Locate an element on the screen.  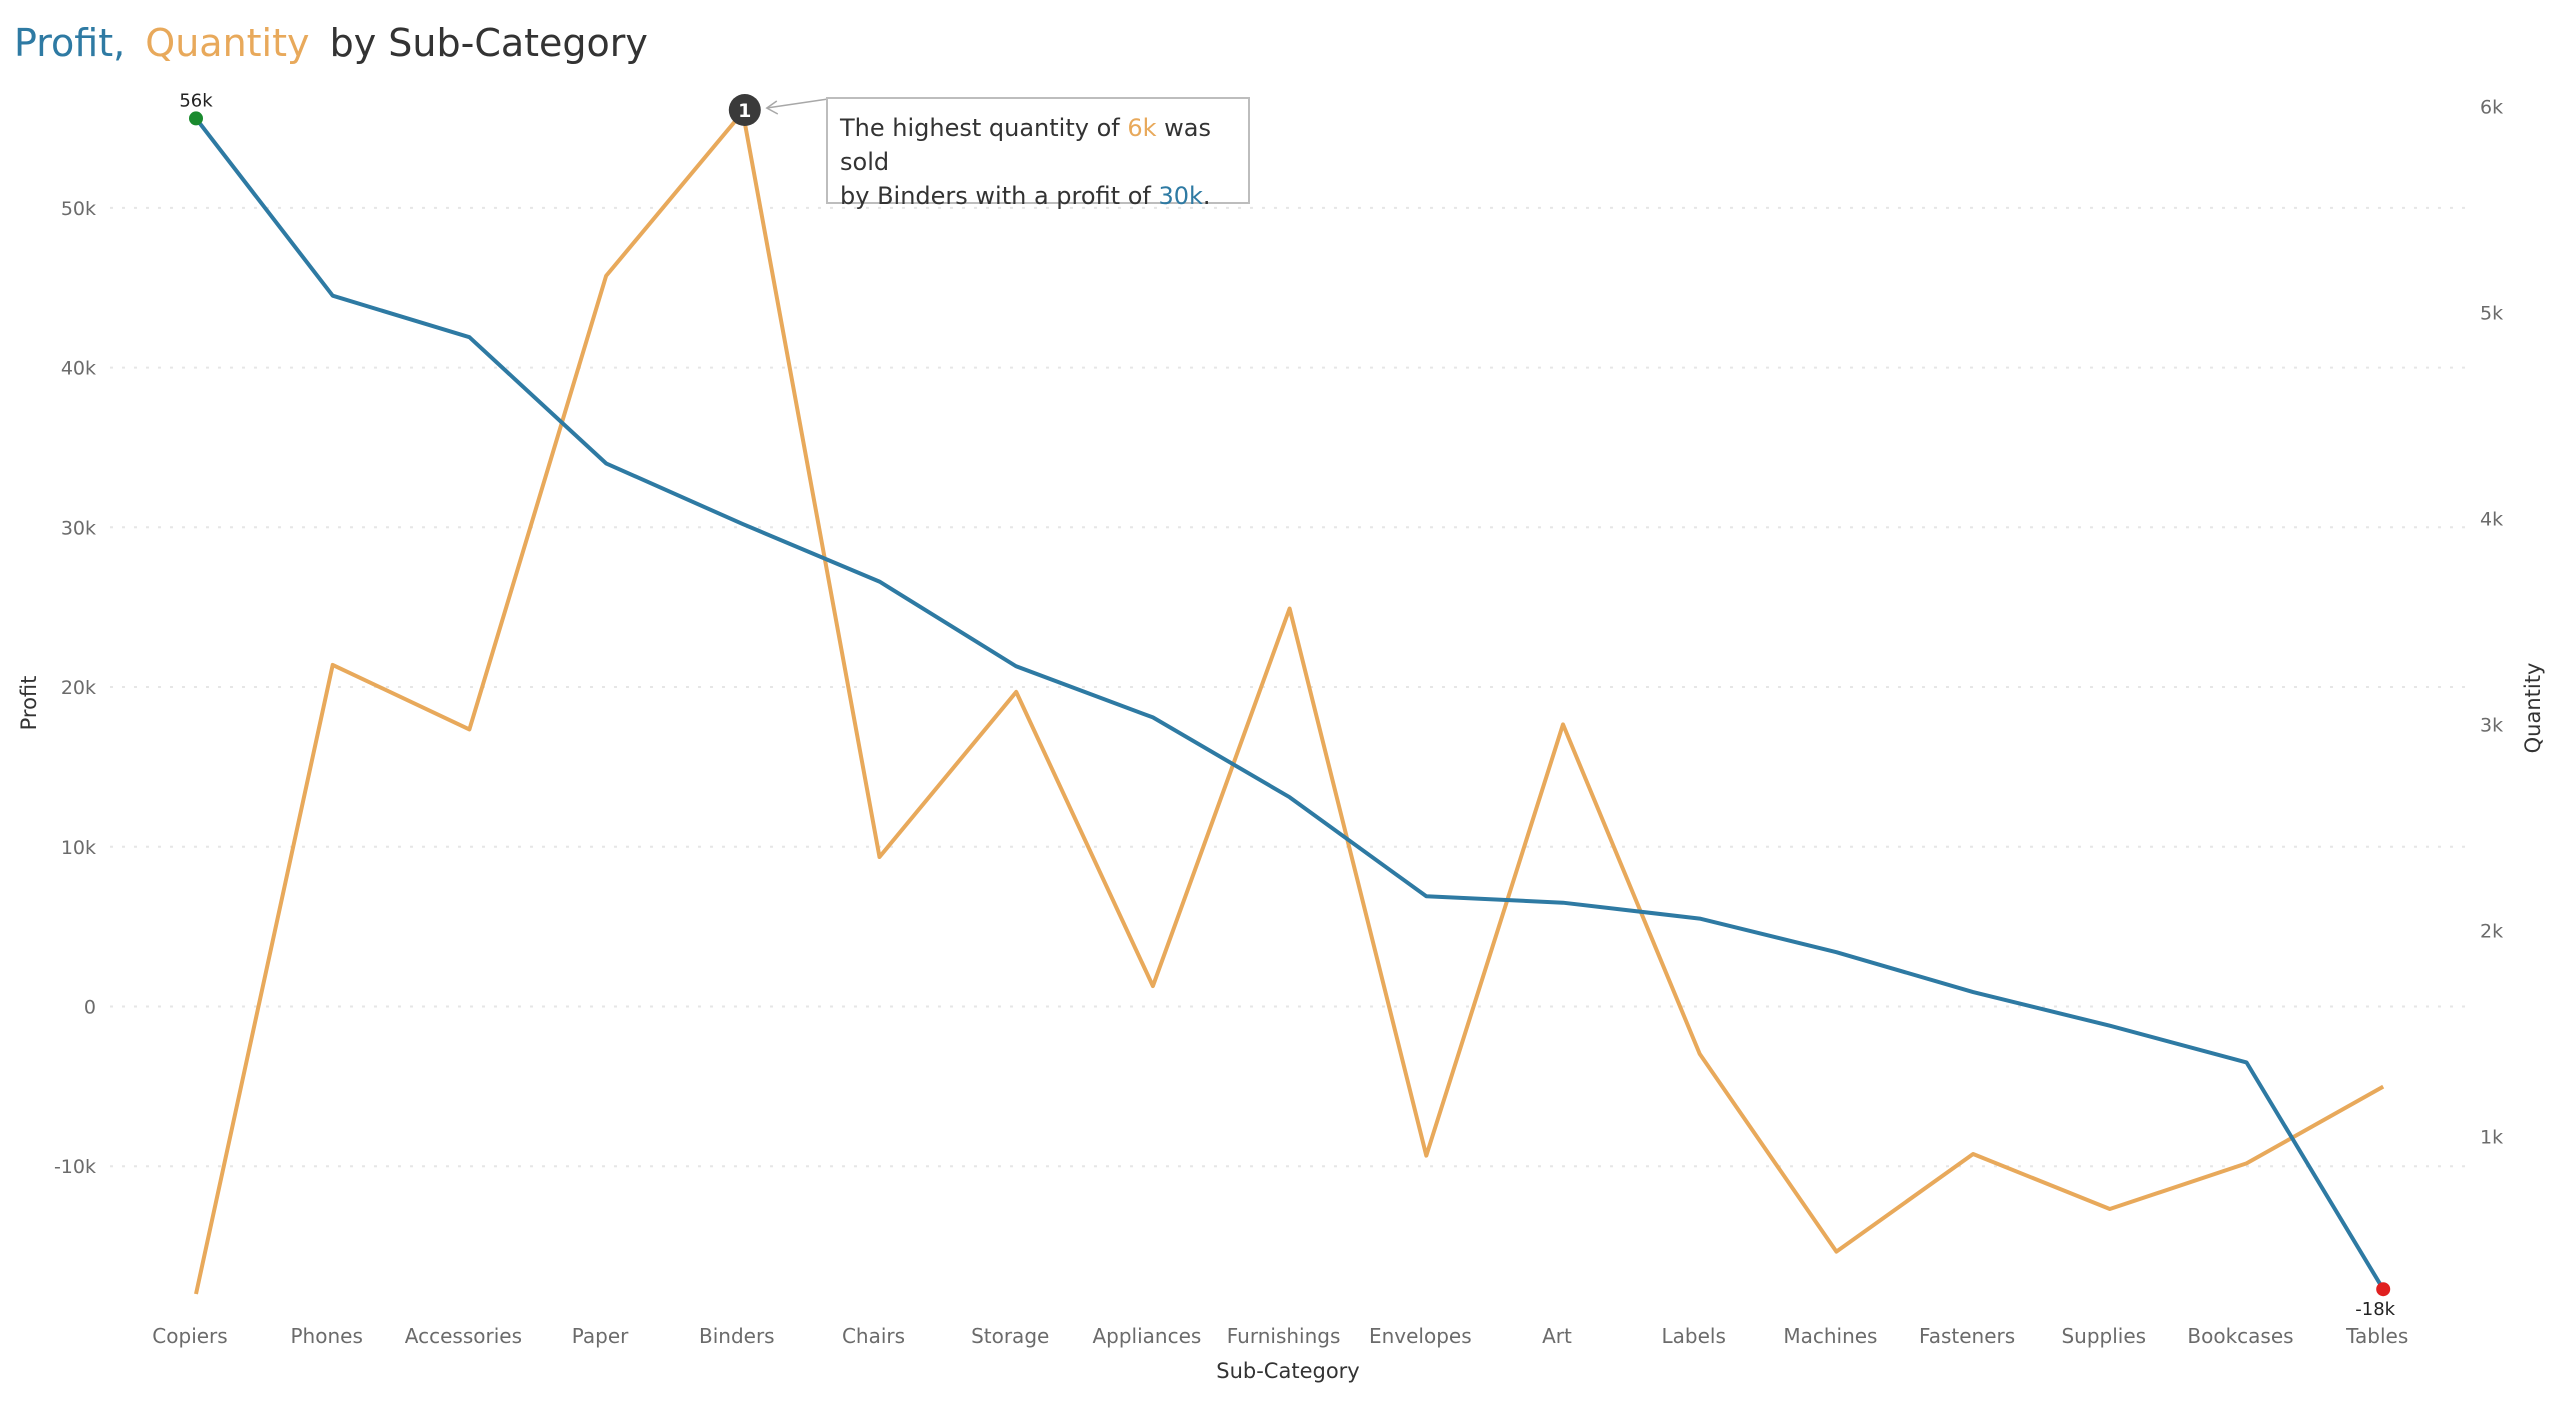
x-tick-label: Supplies is located at coordinates (2103, 1336).